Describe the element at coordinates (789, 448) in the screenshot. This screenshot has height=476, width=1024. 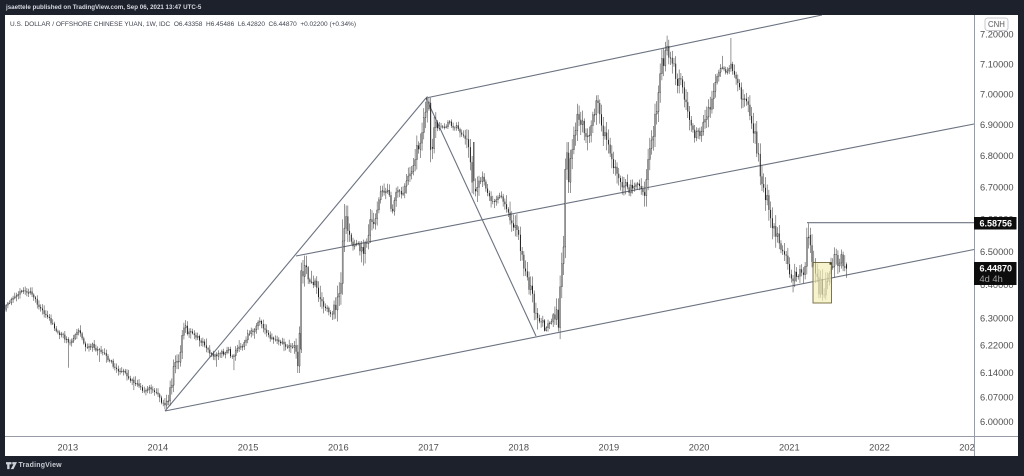
I see `svg-text: 2021` at that location.